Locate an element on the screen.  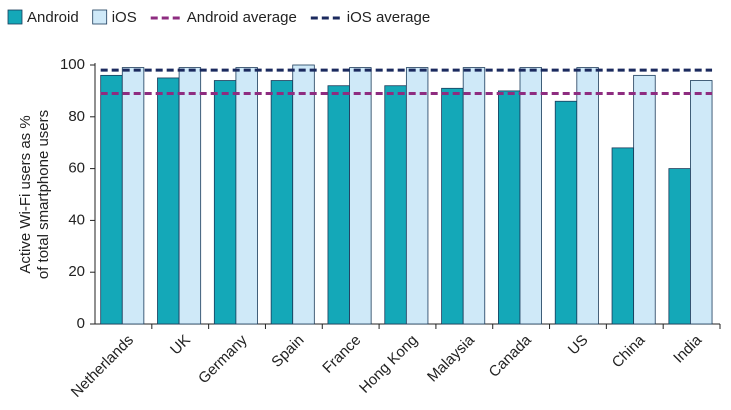
x-tick-label: India is located at coordinates (687, 348).